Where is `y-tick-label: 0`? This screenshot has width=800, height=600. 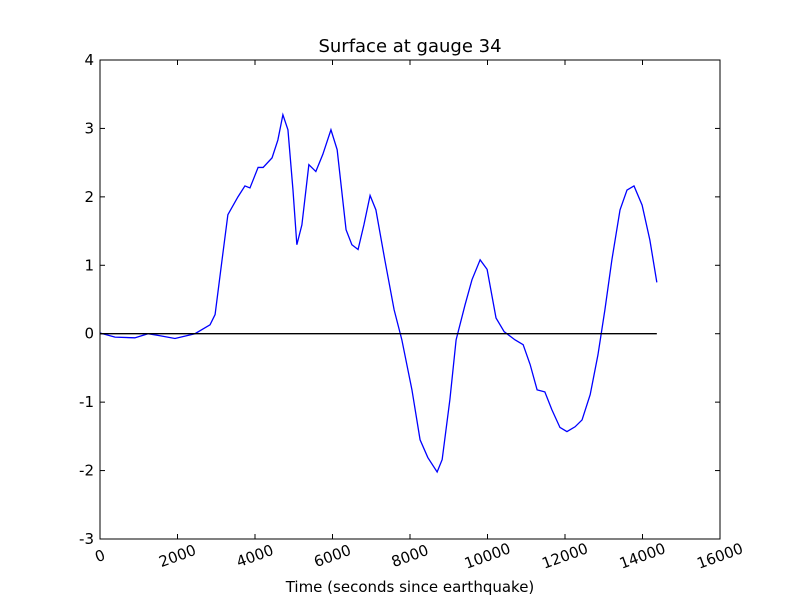 y-tick-label: 0 is located at coordinates (89, 334).